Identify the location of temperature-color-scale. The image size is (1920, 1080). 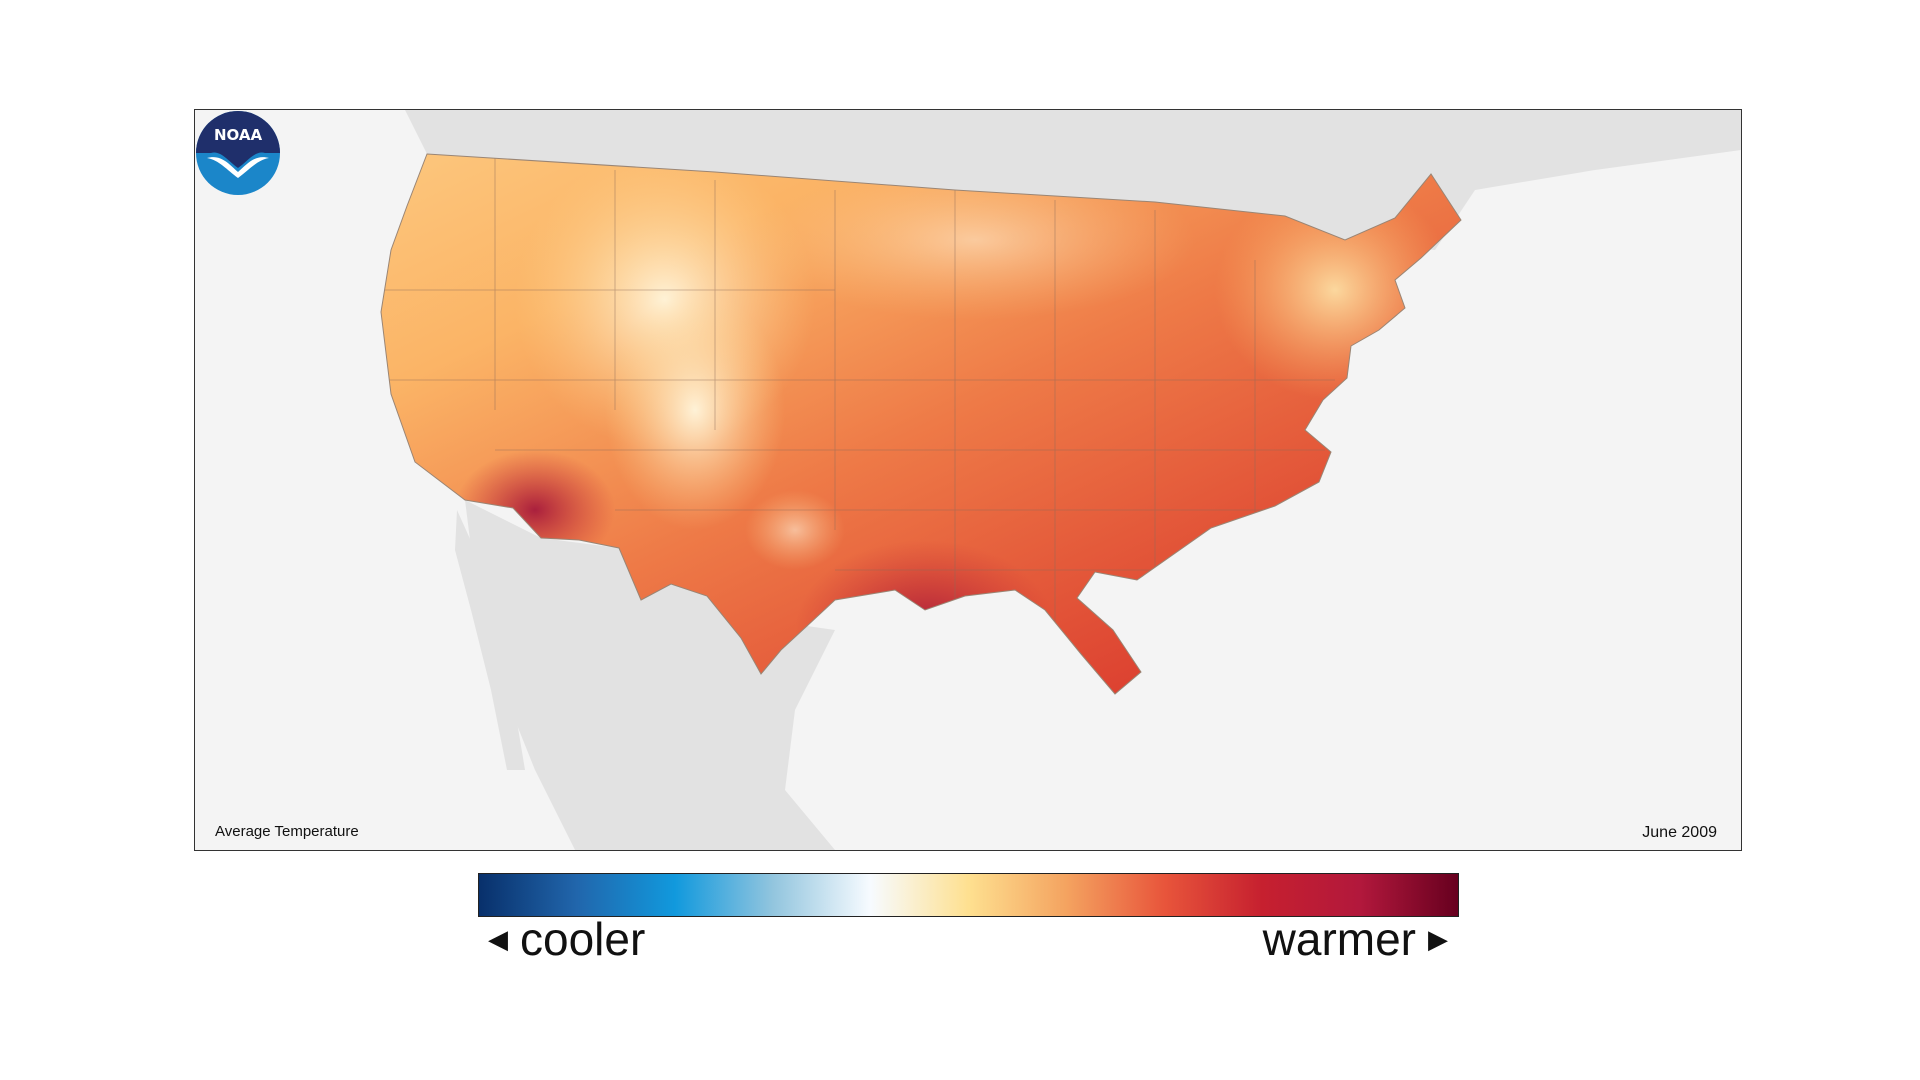
(968, 895).